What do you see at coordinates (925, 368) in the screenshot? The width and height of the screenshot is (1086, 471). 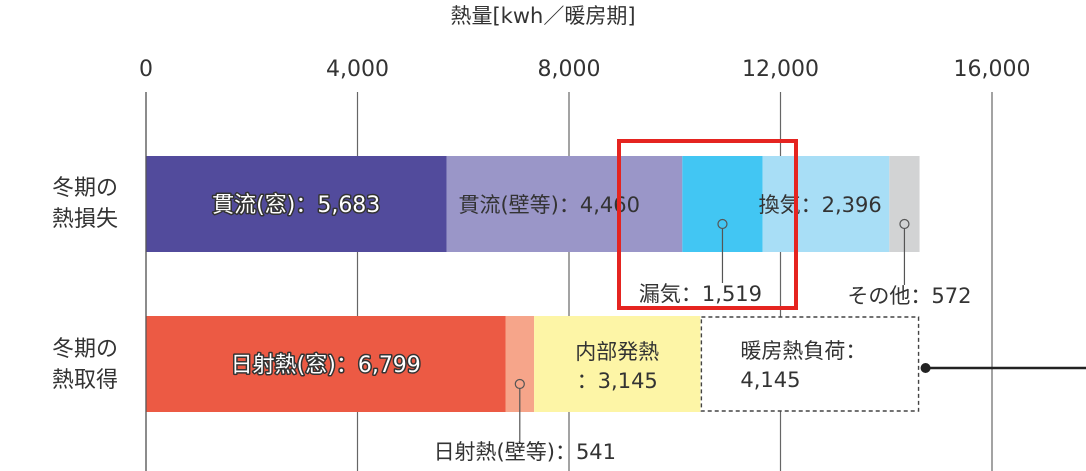 I see `connector-dot` at bounding box center [925, 368].